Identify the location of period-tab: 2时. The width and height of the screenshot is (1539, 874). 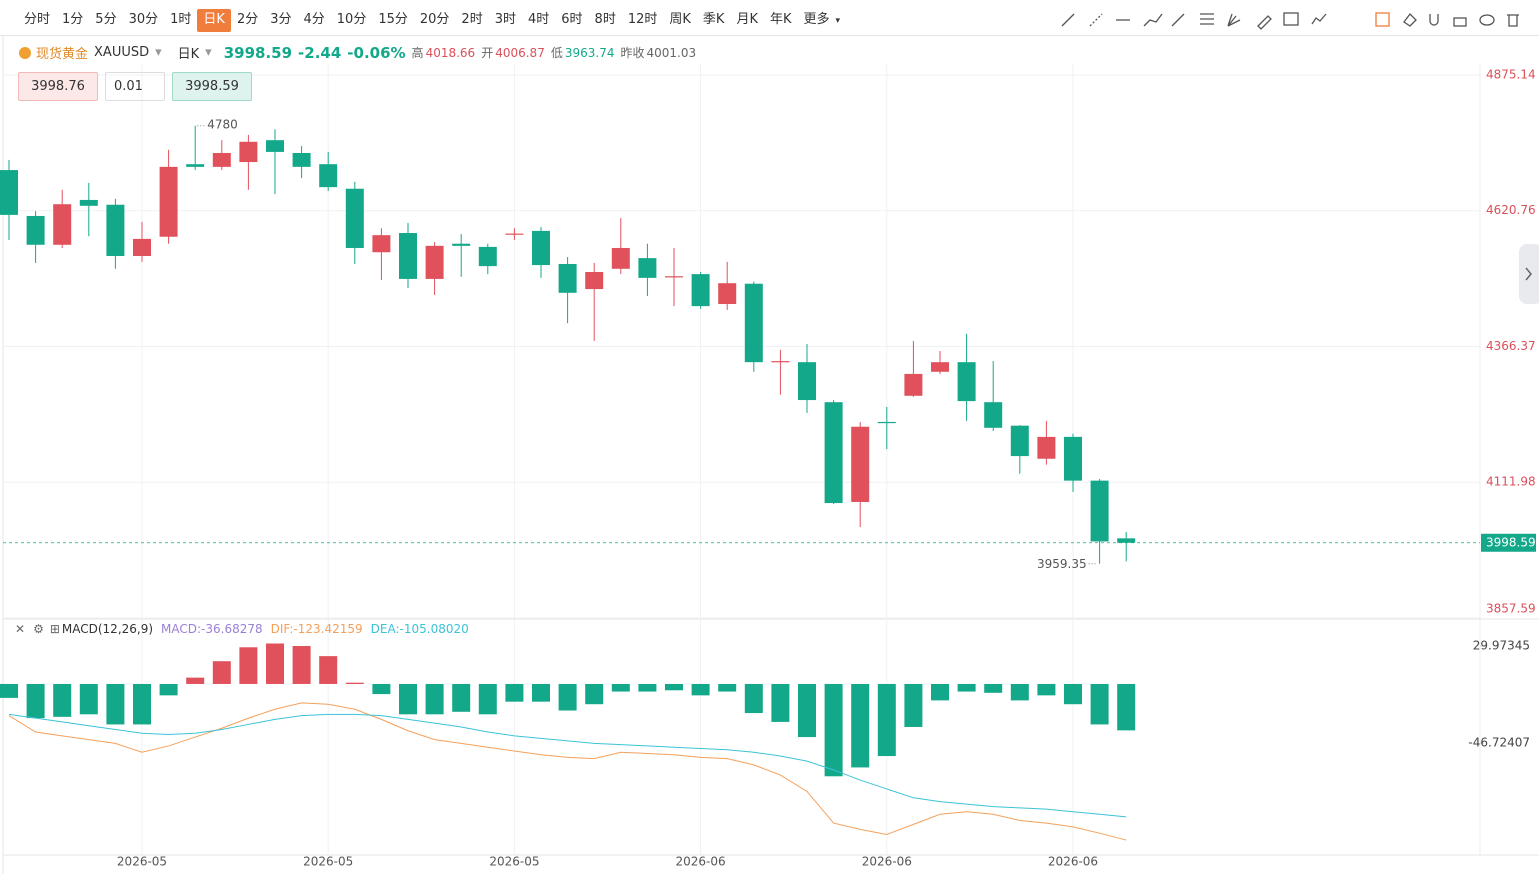
(472, 19).